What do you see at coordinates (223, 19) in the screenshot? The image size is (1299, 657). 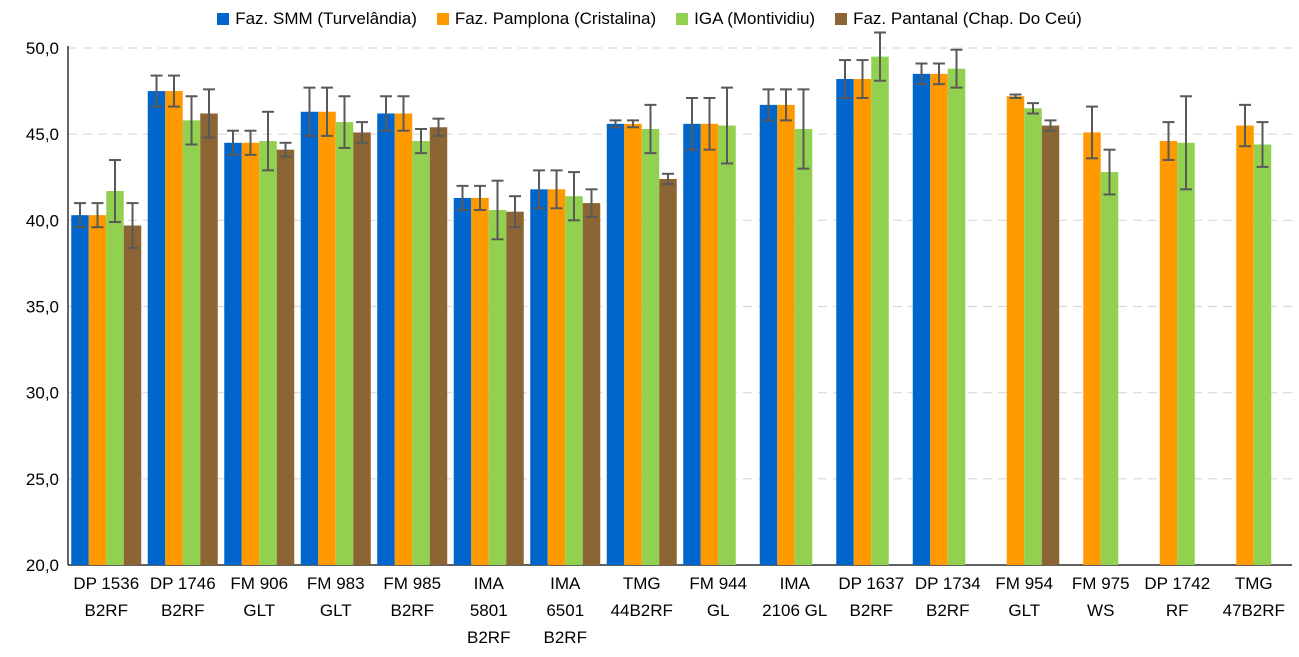 I see `legend-swatch-smm` at bounding box center [223, 19].